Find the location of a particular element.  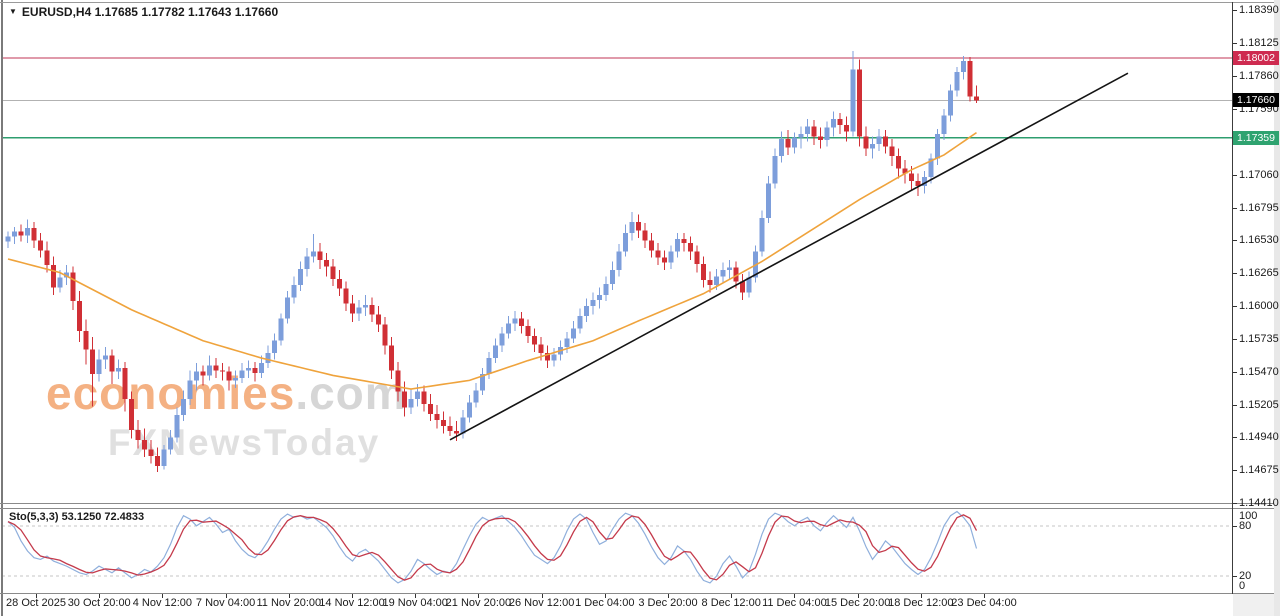

time-tick-label: 23 Dec 04:00 is located at coordinates (984, 603).